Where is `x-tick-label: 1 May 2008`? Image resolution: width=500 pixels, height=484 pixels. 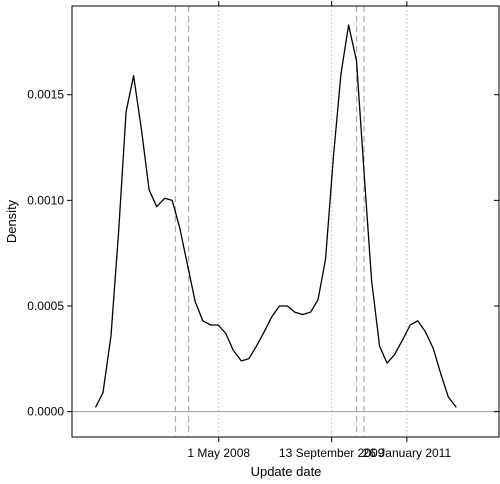
x-tick-label: 1 May 2008 is located at coordinates (218, 453).